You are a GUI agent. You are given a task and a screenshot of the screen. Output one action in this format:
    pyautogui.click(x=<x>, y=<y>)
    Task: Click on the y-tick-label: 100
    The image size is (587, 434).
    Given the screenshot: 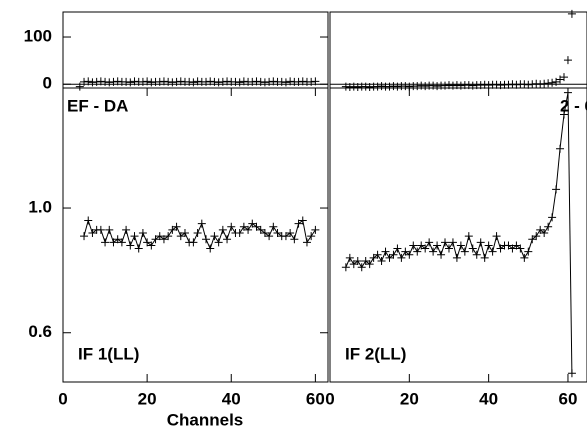 What is the action you would take?
    pyautogui.click(x=38, y=36)
    